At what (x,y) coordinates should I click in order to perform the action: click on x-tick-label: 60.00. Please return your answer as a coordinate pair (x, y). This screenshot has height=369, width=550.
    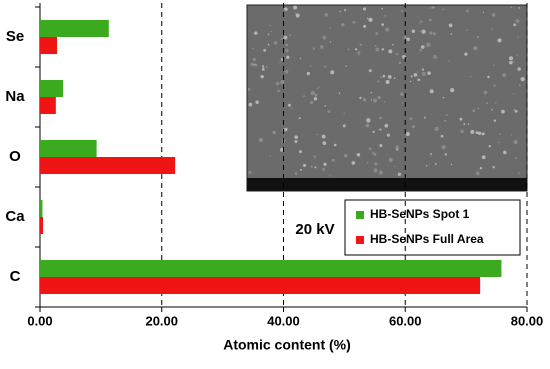
    Looking at the image, I should click on (405, 320).